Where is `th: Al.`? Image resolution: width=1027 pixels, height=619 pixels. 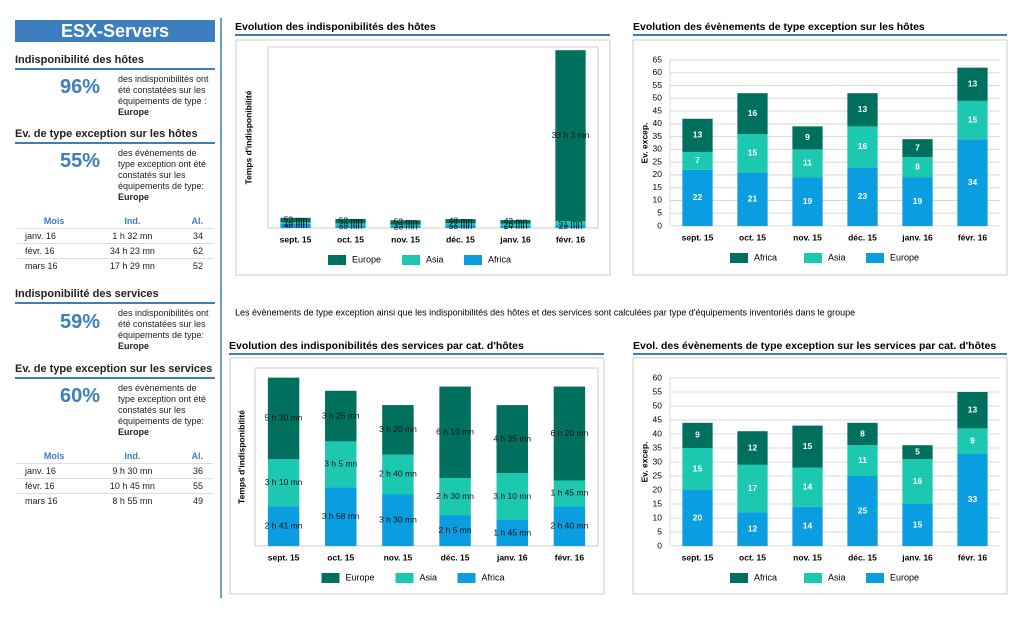
th: Al. is located at coordinates (197, 221).